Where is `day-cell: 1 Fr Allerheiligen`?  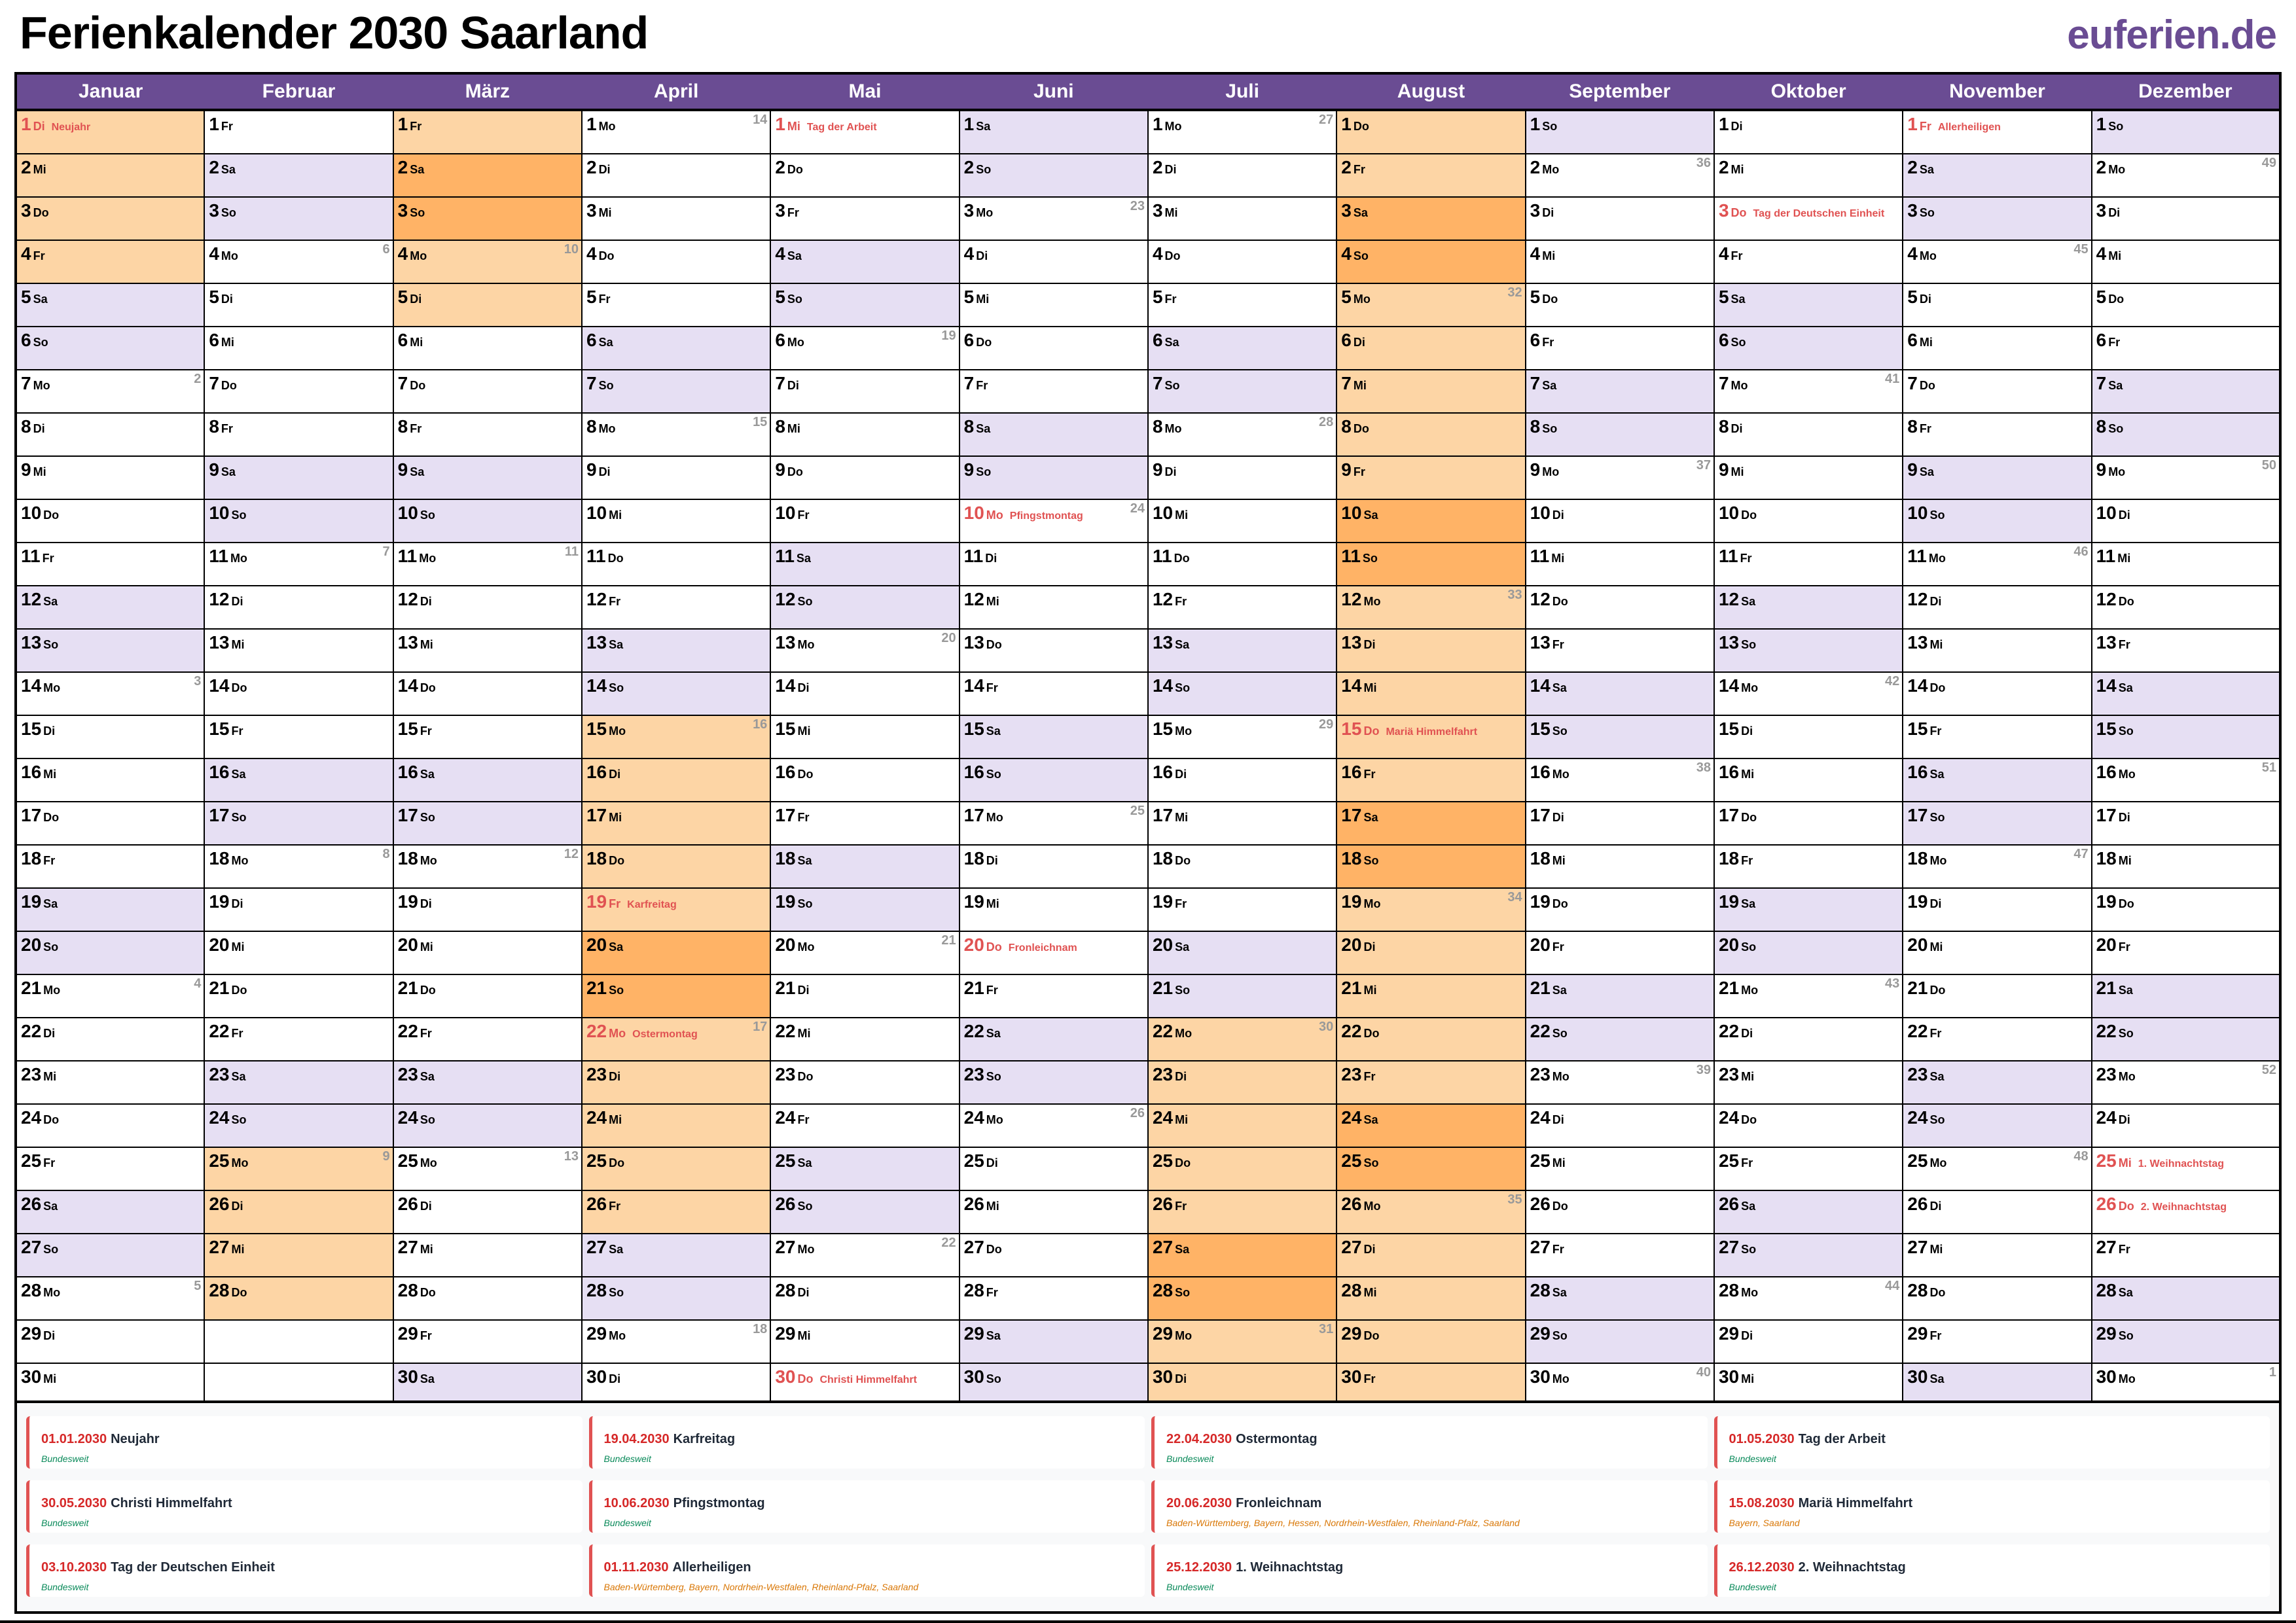
day-cell: 1 Fr Allerheiligen is located at coordinates (1997, 131).